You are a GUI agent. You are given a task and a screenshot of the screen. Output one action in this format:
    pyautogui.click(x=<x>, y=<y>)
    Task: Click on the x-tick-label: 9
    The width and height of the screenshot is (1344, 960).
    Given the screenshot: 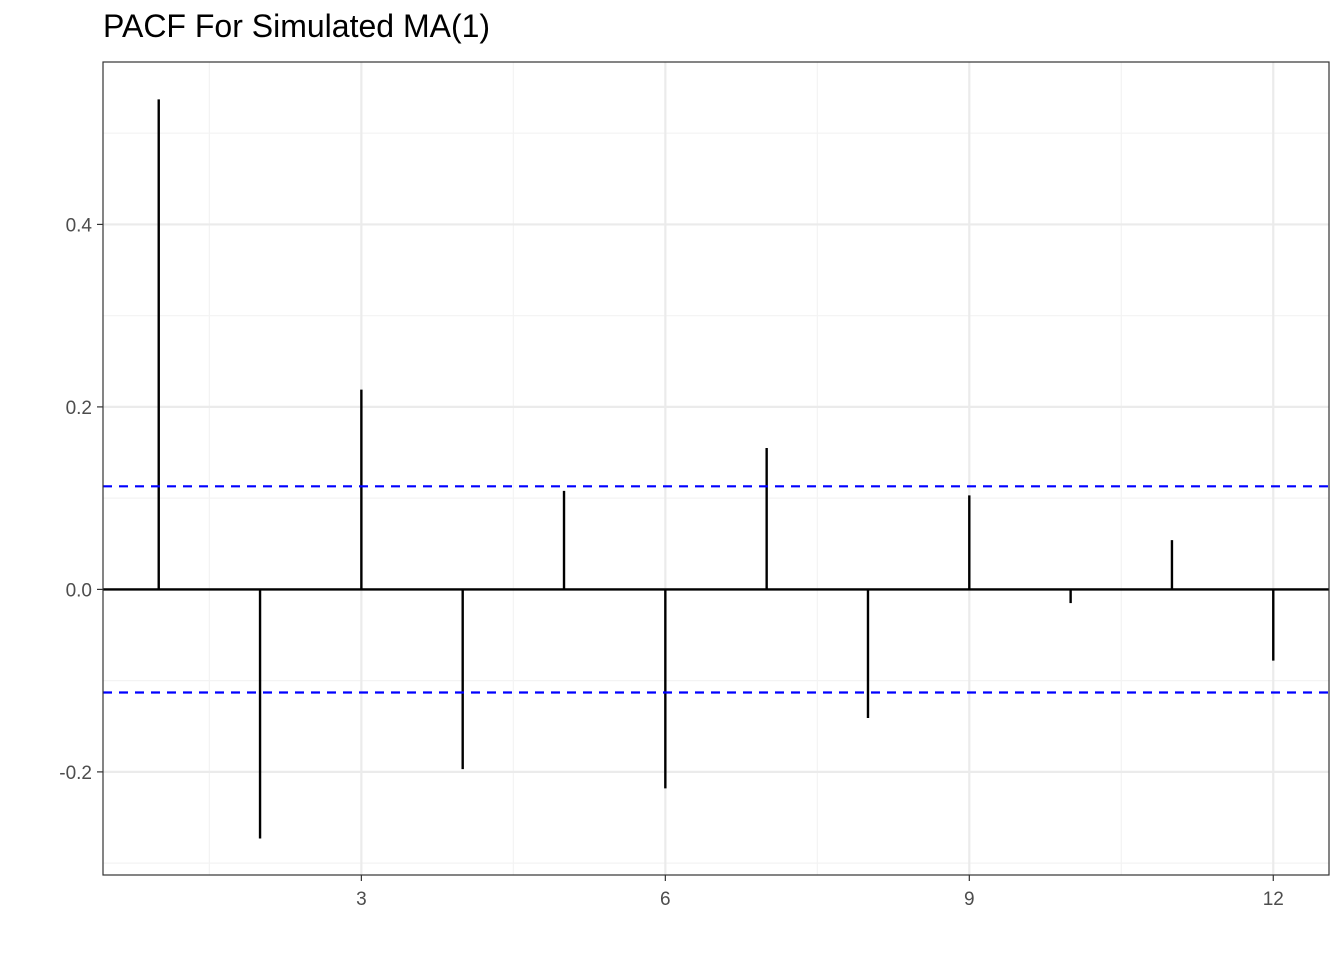 What is the action you would take?
    pyautogui.click(x=969, y=899)
    